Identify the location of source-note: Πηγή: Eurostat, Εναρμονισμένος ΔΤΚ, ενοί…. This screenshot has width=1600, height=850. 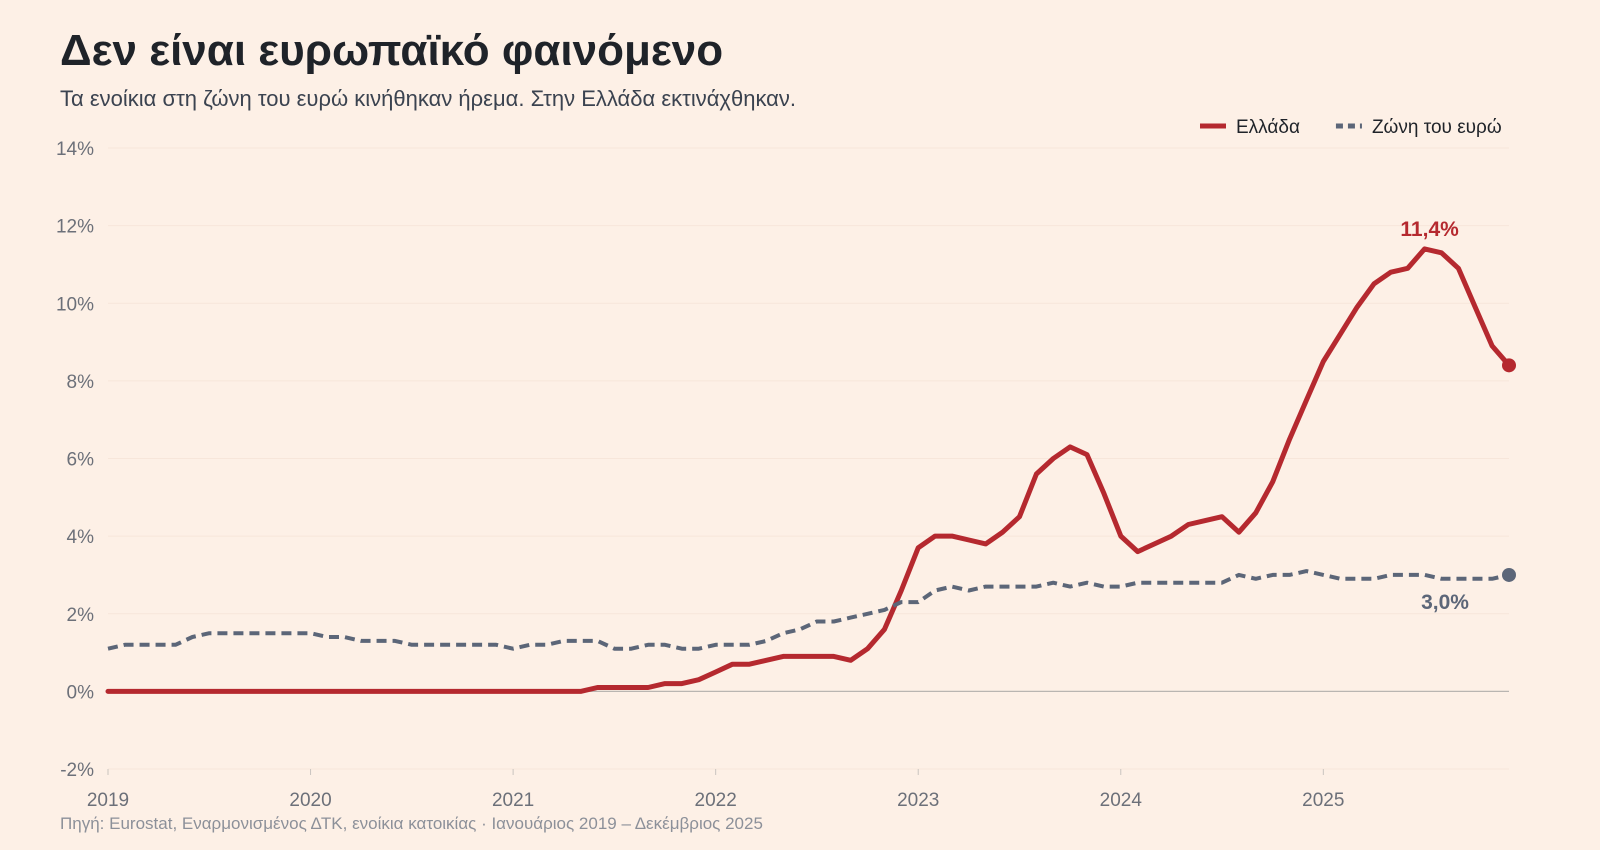
(411, 823).